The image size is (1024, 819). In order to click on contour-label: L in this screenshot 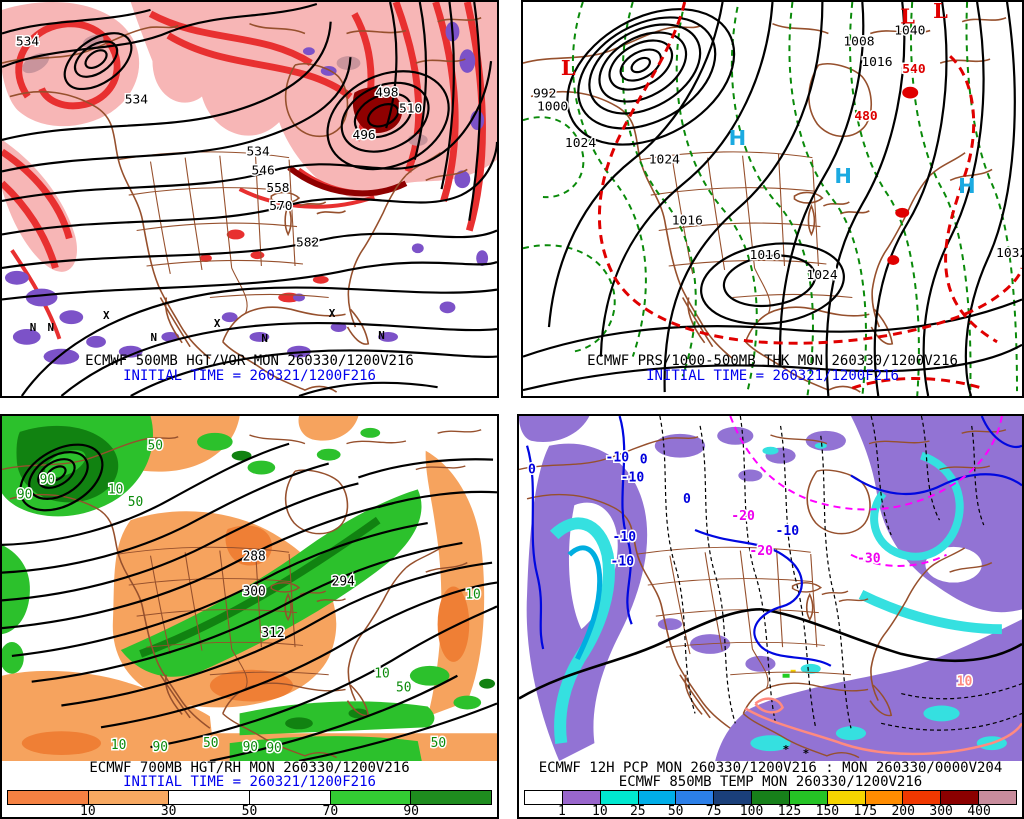, I will do `click(907, 16)`.